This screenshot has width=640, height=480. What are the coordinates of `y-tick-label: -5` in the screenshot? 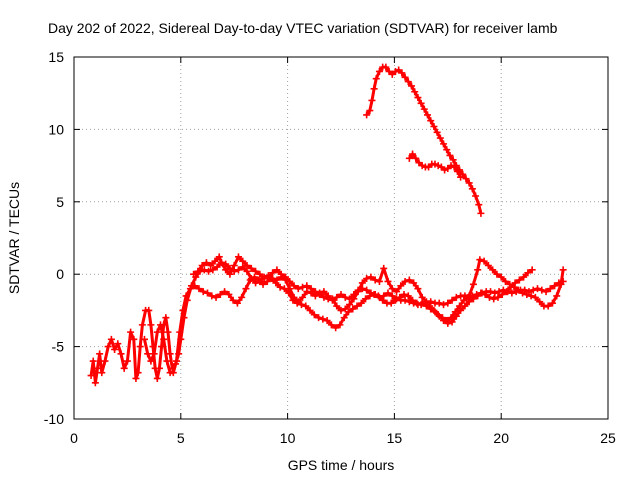 It's located at (58, 347).